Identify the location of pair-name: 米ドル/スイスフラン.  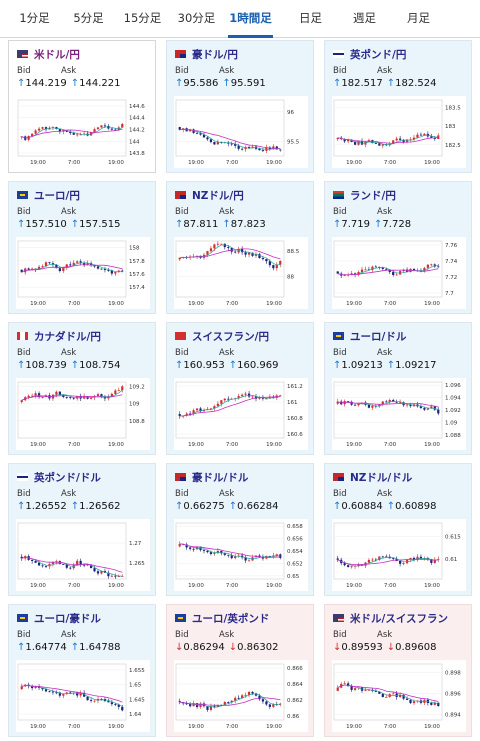
(399, 618).